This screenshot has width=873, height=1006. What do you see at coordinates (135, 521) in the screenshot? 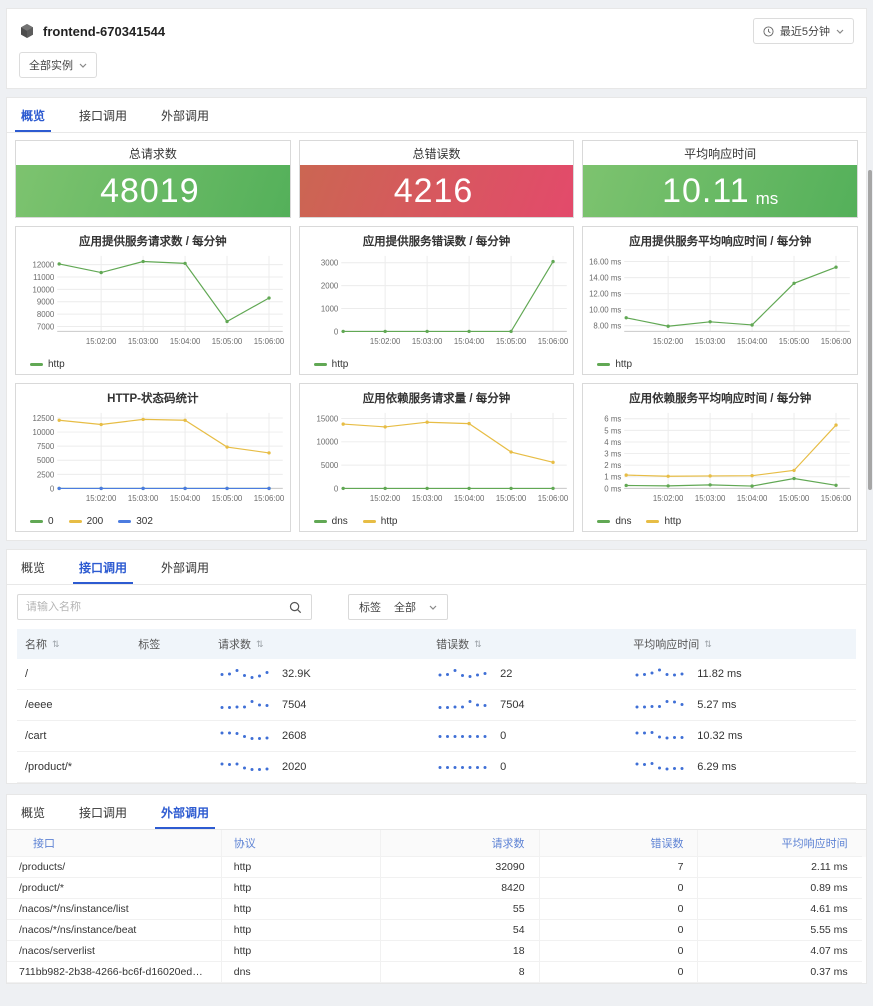
I see `legend-item: 302` at bounding box center [135, 521].